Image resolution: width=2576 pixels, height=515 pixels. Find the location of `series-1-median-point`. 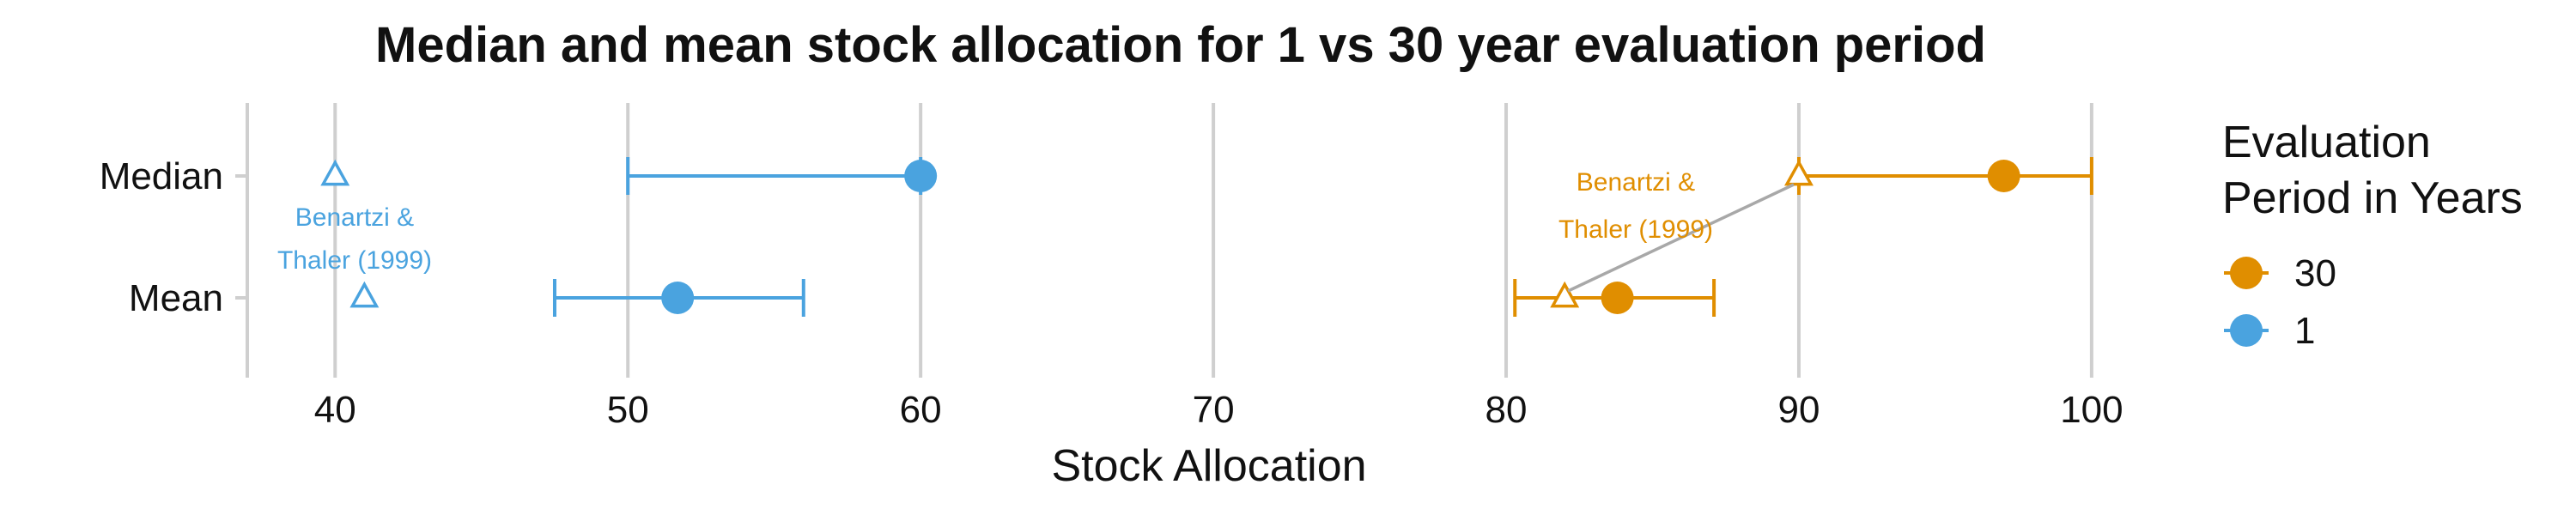

series-1-median-point is located at coordinates (921, 176).